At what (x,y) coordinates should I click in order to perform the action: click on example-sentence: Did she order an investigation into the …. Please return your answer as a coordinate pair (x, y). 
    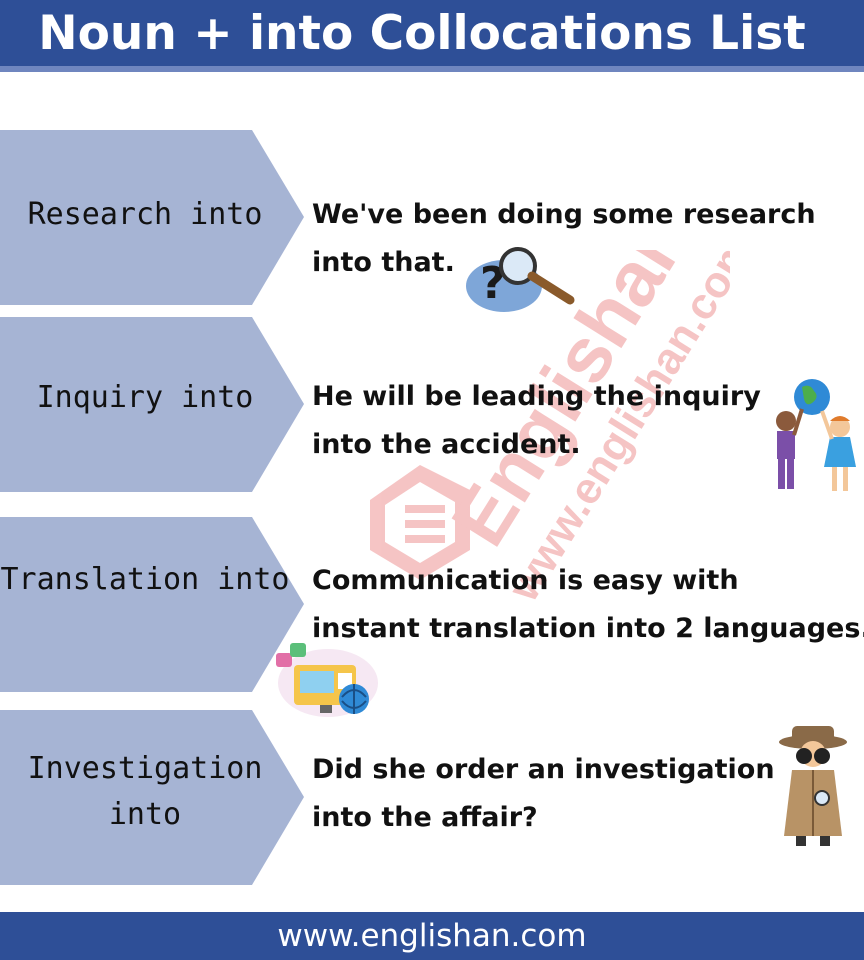
    Looking at the image, I should click on (543, 793).